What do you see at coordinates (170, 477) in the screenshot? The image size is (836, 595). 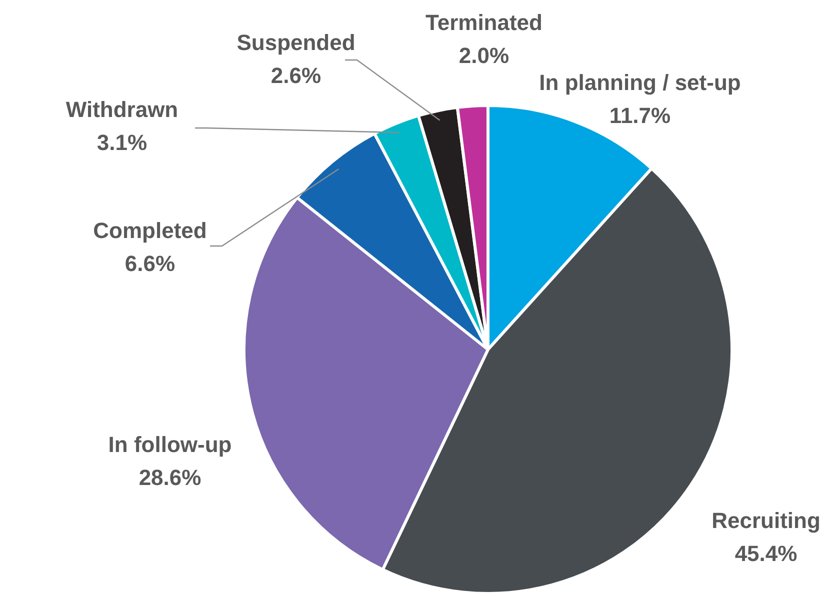 I see `data-label: 28.6%` at bounding box center [170, 477].